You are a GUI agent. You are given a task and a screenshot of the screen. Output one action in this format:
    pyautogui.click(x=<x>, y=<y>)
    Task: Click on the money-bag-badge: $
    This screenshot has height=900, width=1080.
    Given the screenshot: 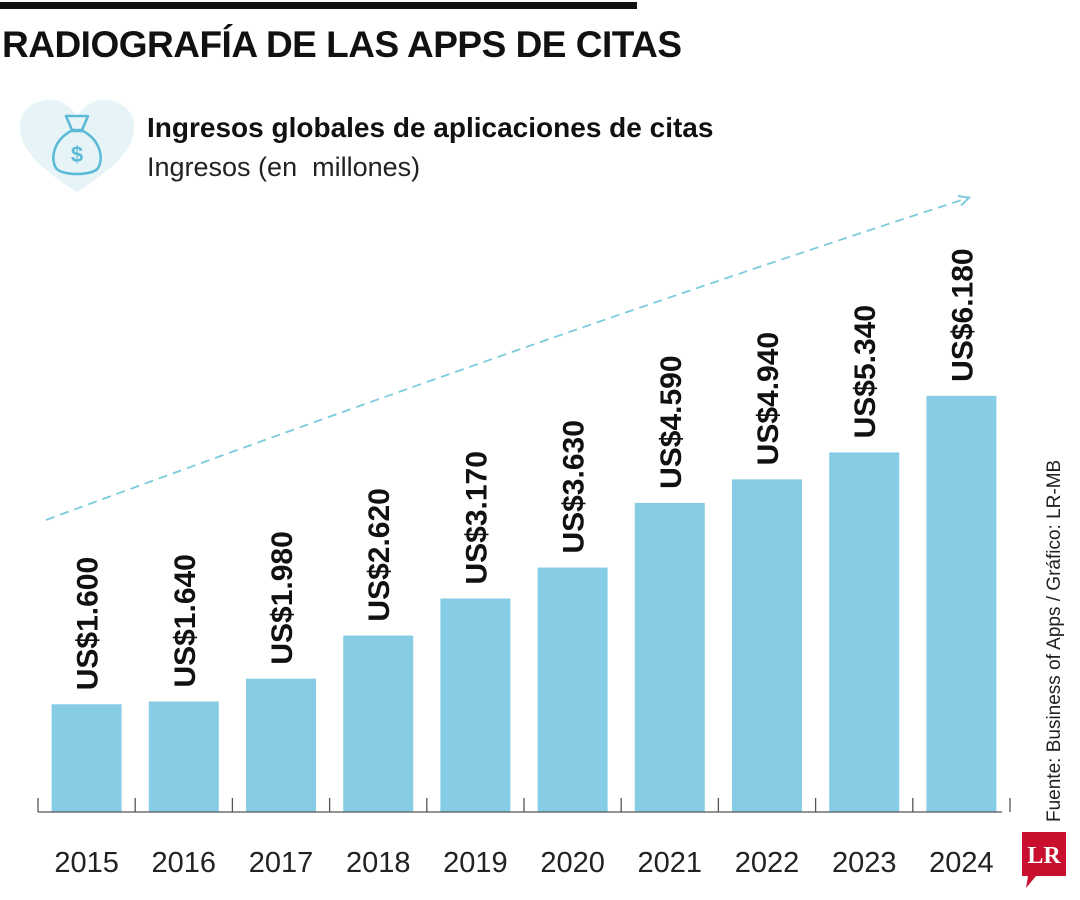 What is the action you would take?
    pyautogui.click(x=77, y=146)
    